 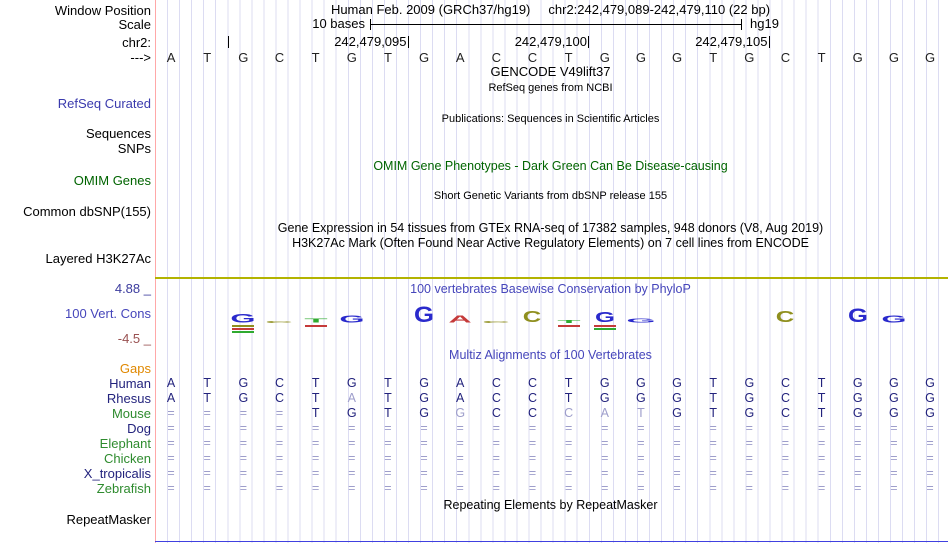 What do you see at coordinates (87, 211) in the screenshot?
I see `dbsnp-label: Common dbSNP(155)` at bounding box center [87, 211].